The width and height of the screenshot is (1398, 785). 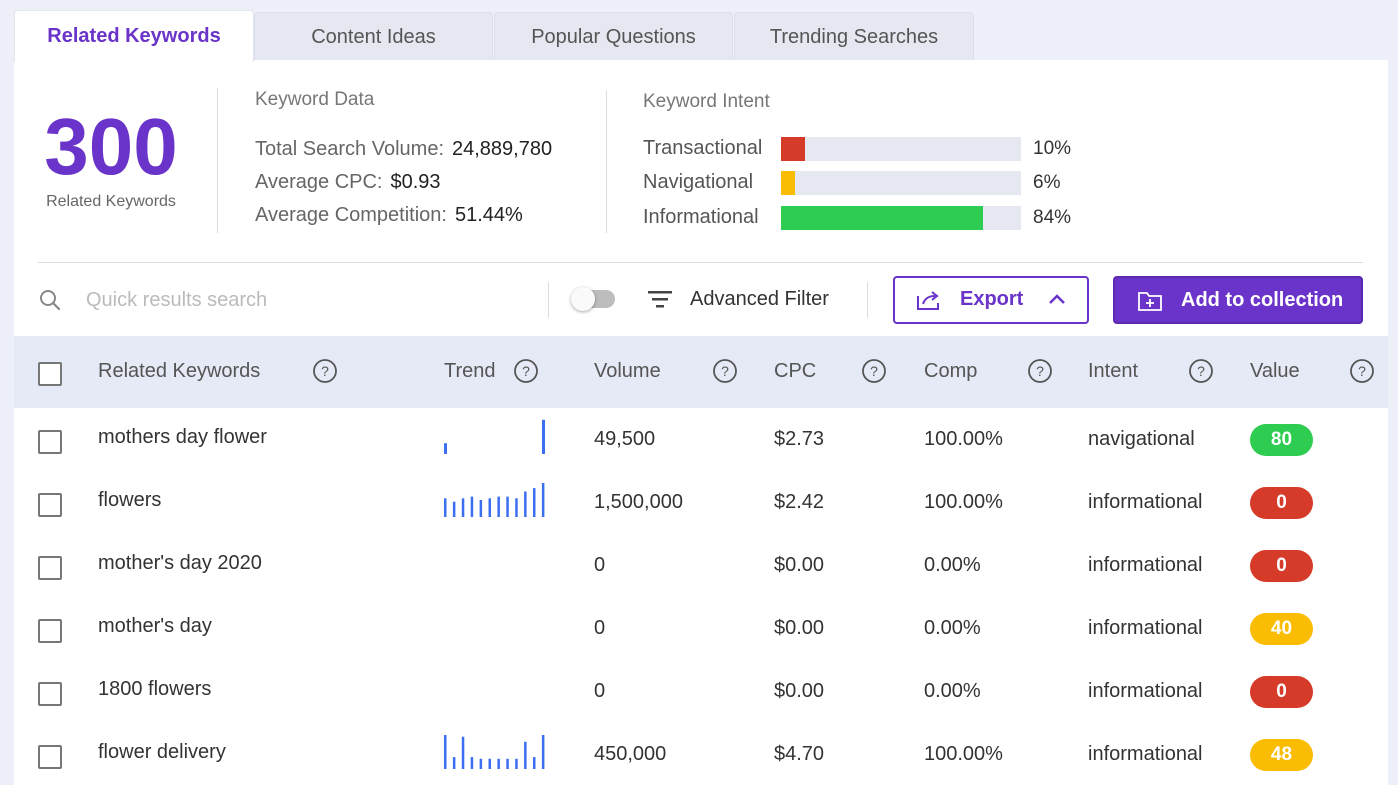 What do you see at coordinates (795, 371) in the screenshot?
I see `col-cpc: CPC` at bounding box center [795, 371].